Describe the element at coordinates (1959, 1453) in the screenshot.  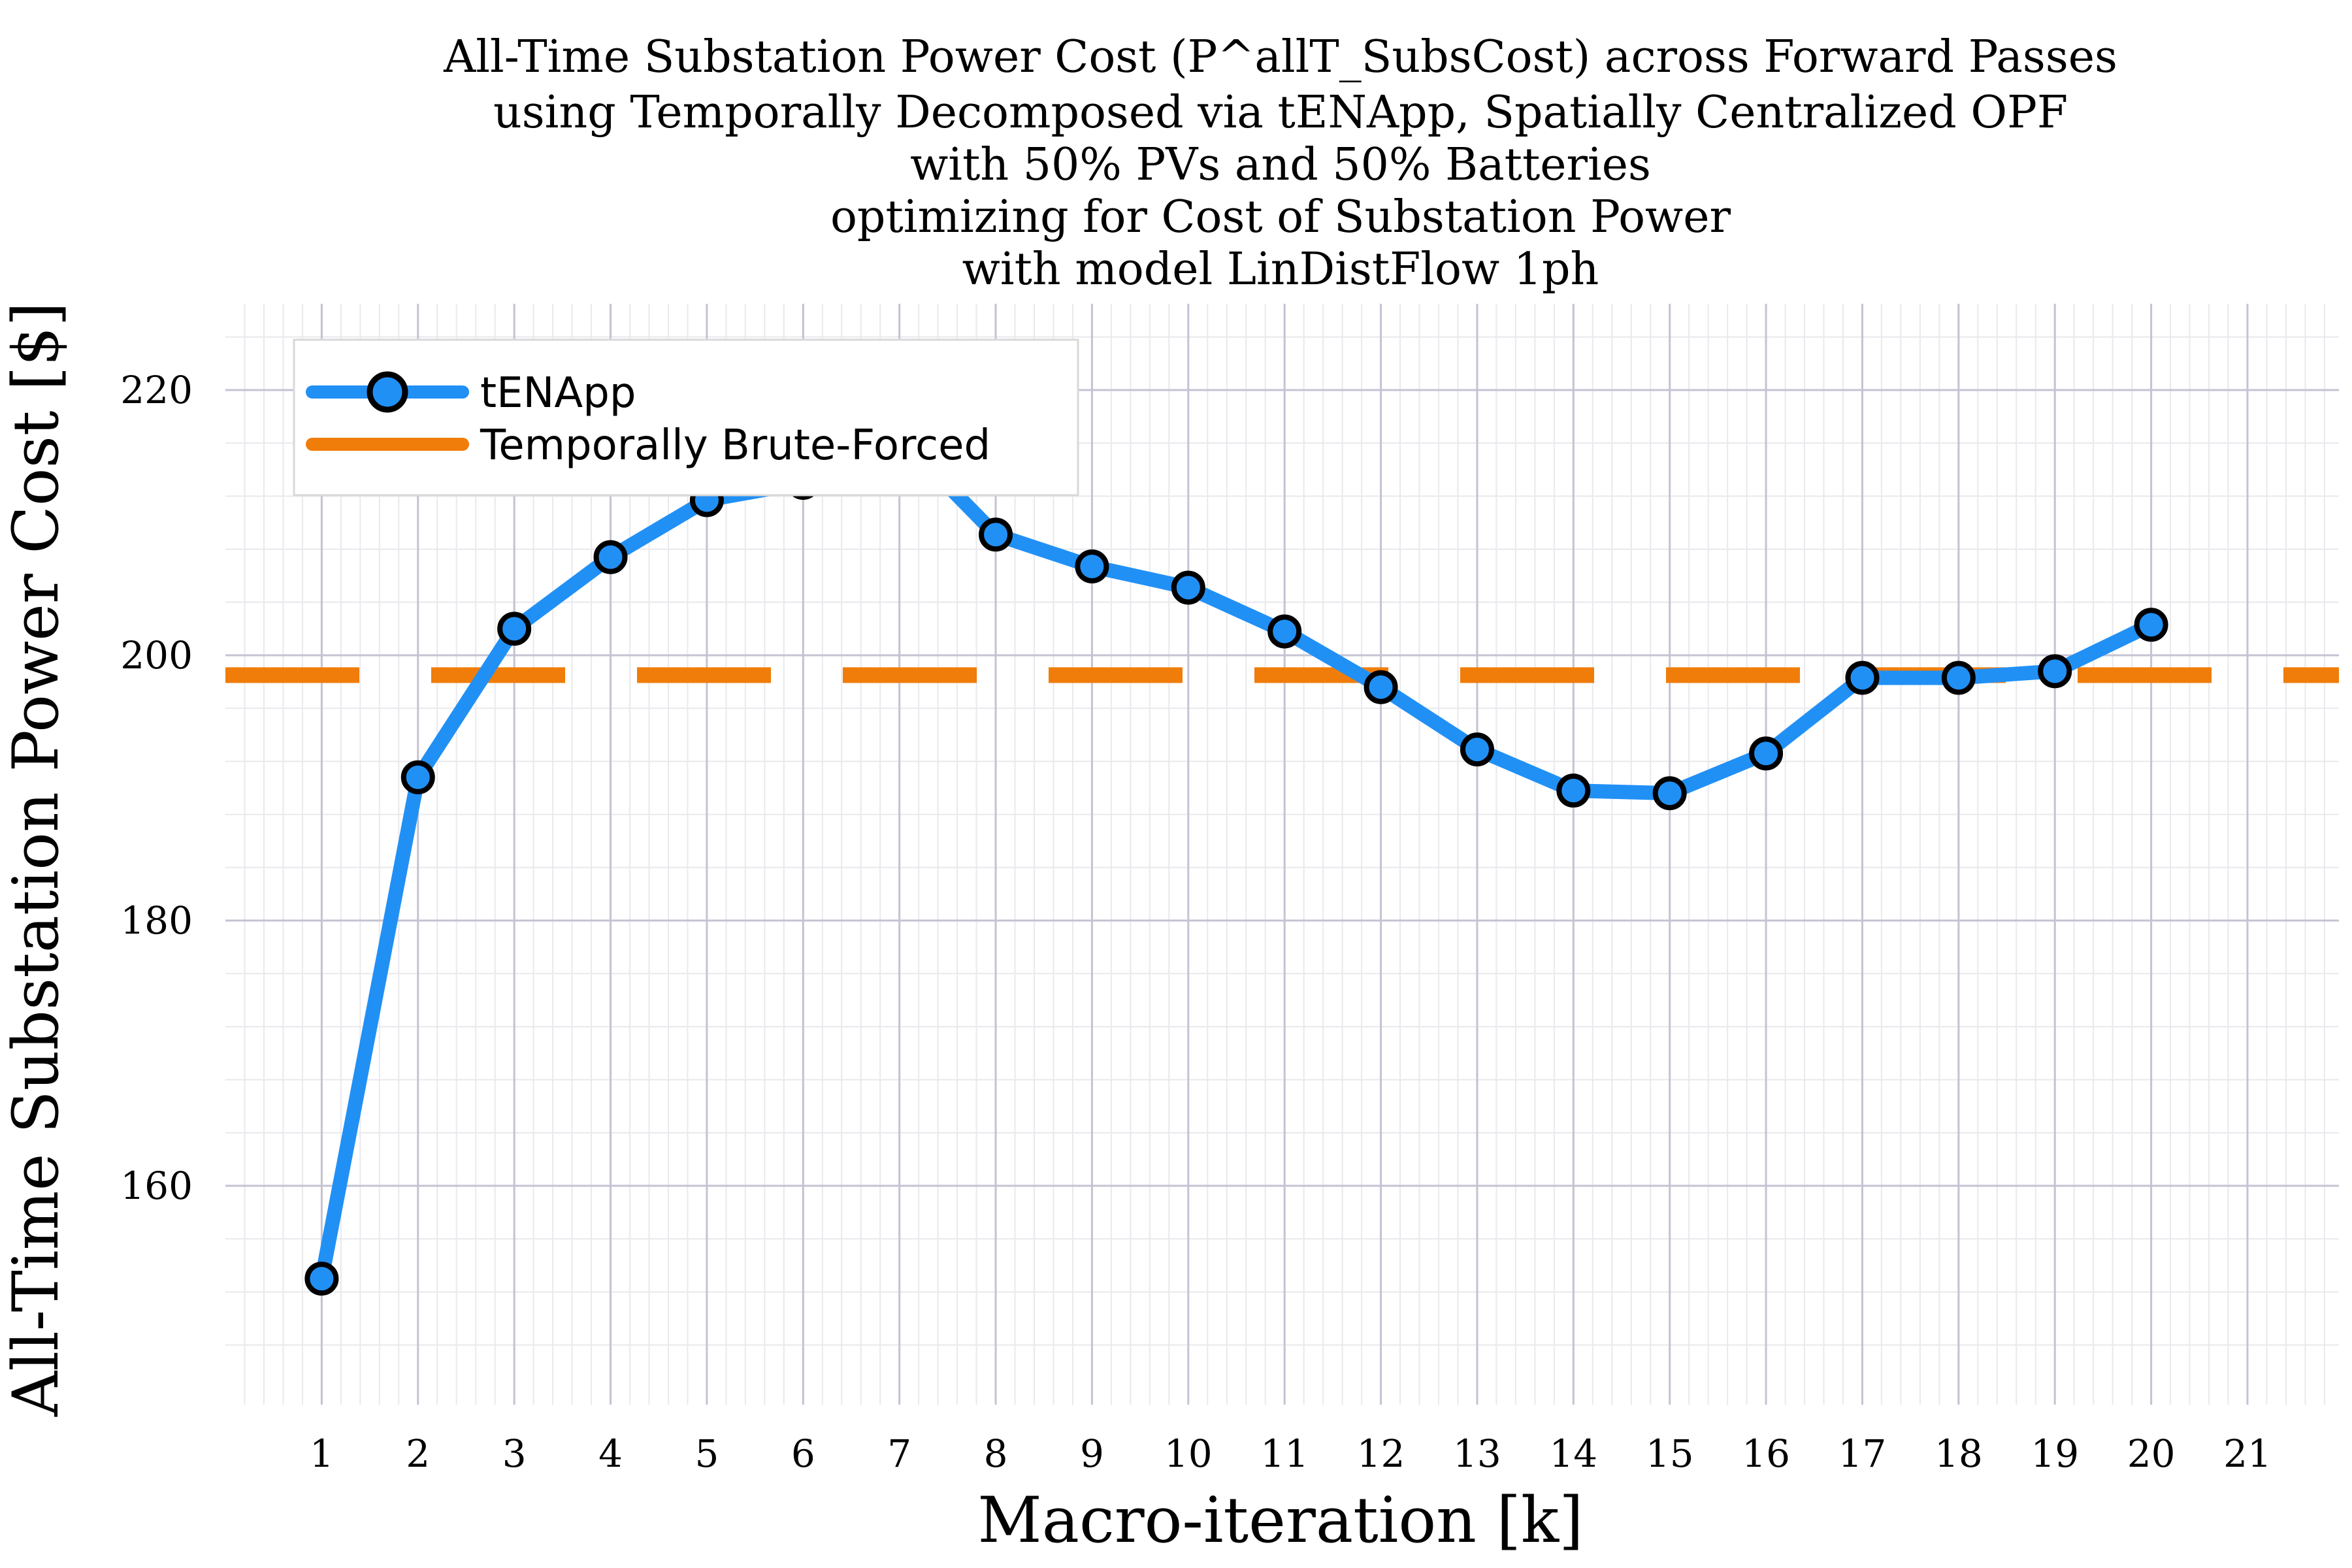
I see `x-tick-label: 18` at that location.